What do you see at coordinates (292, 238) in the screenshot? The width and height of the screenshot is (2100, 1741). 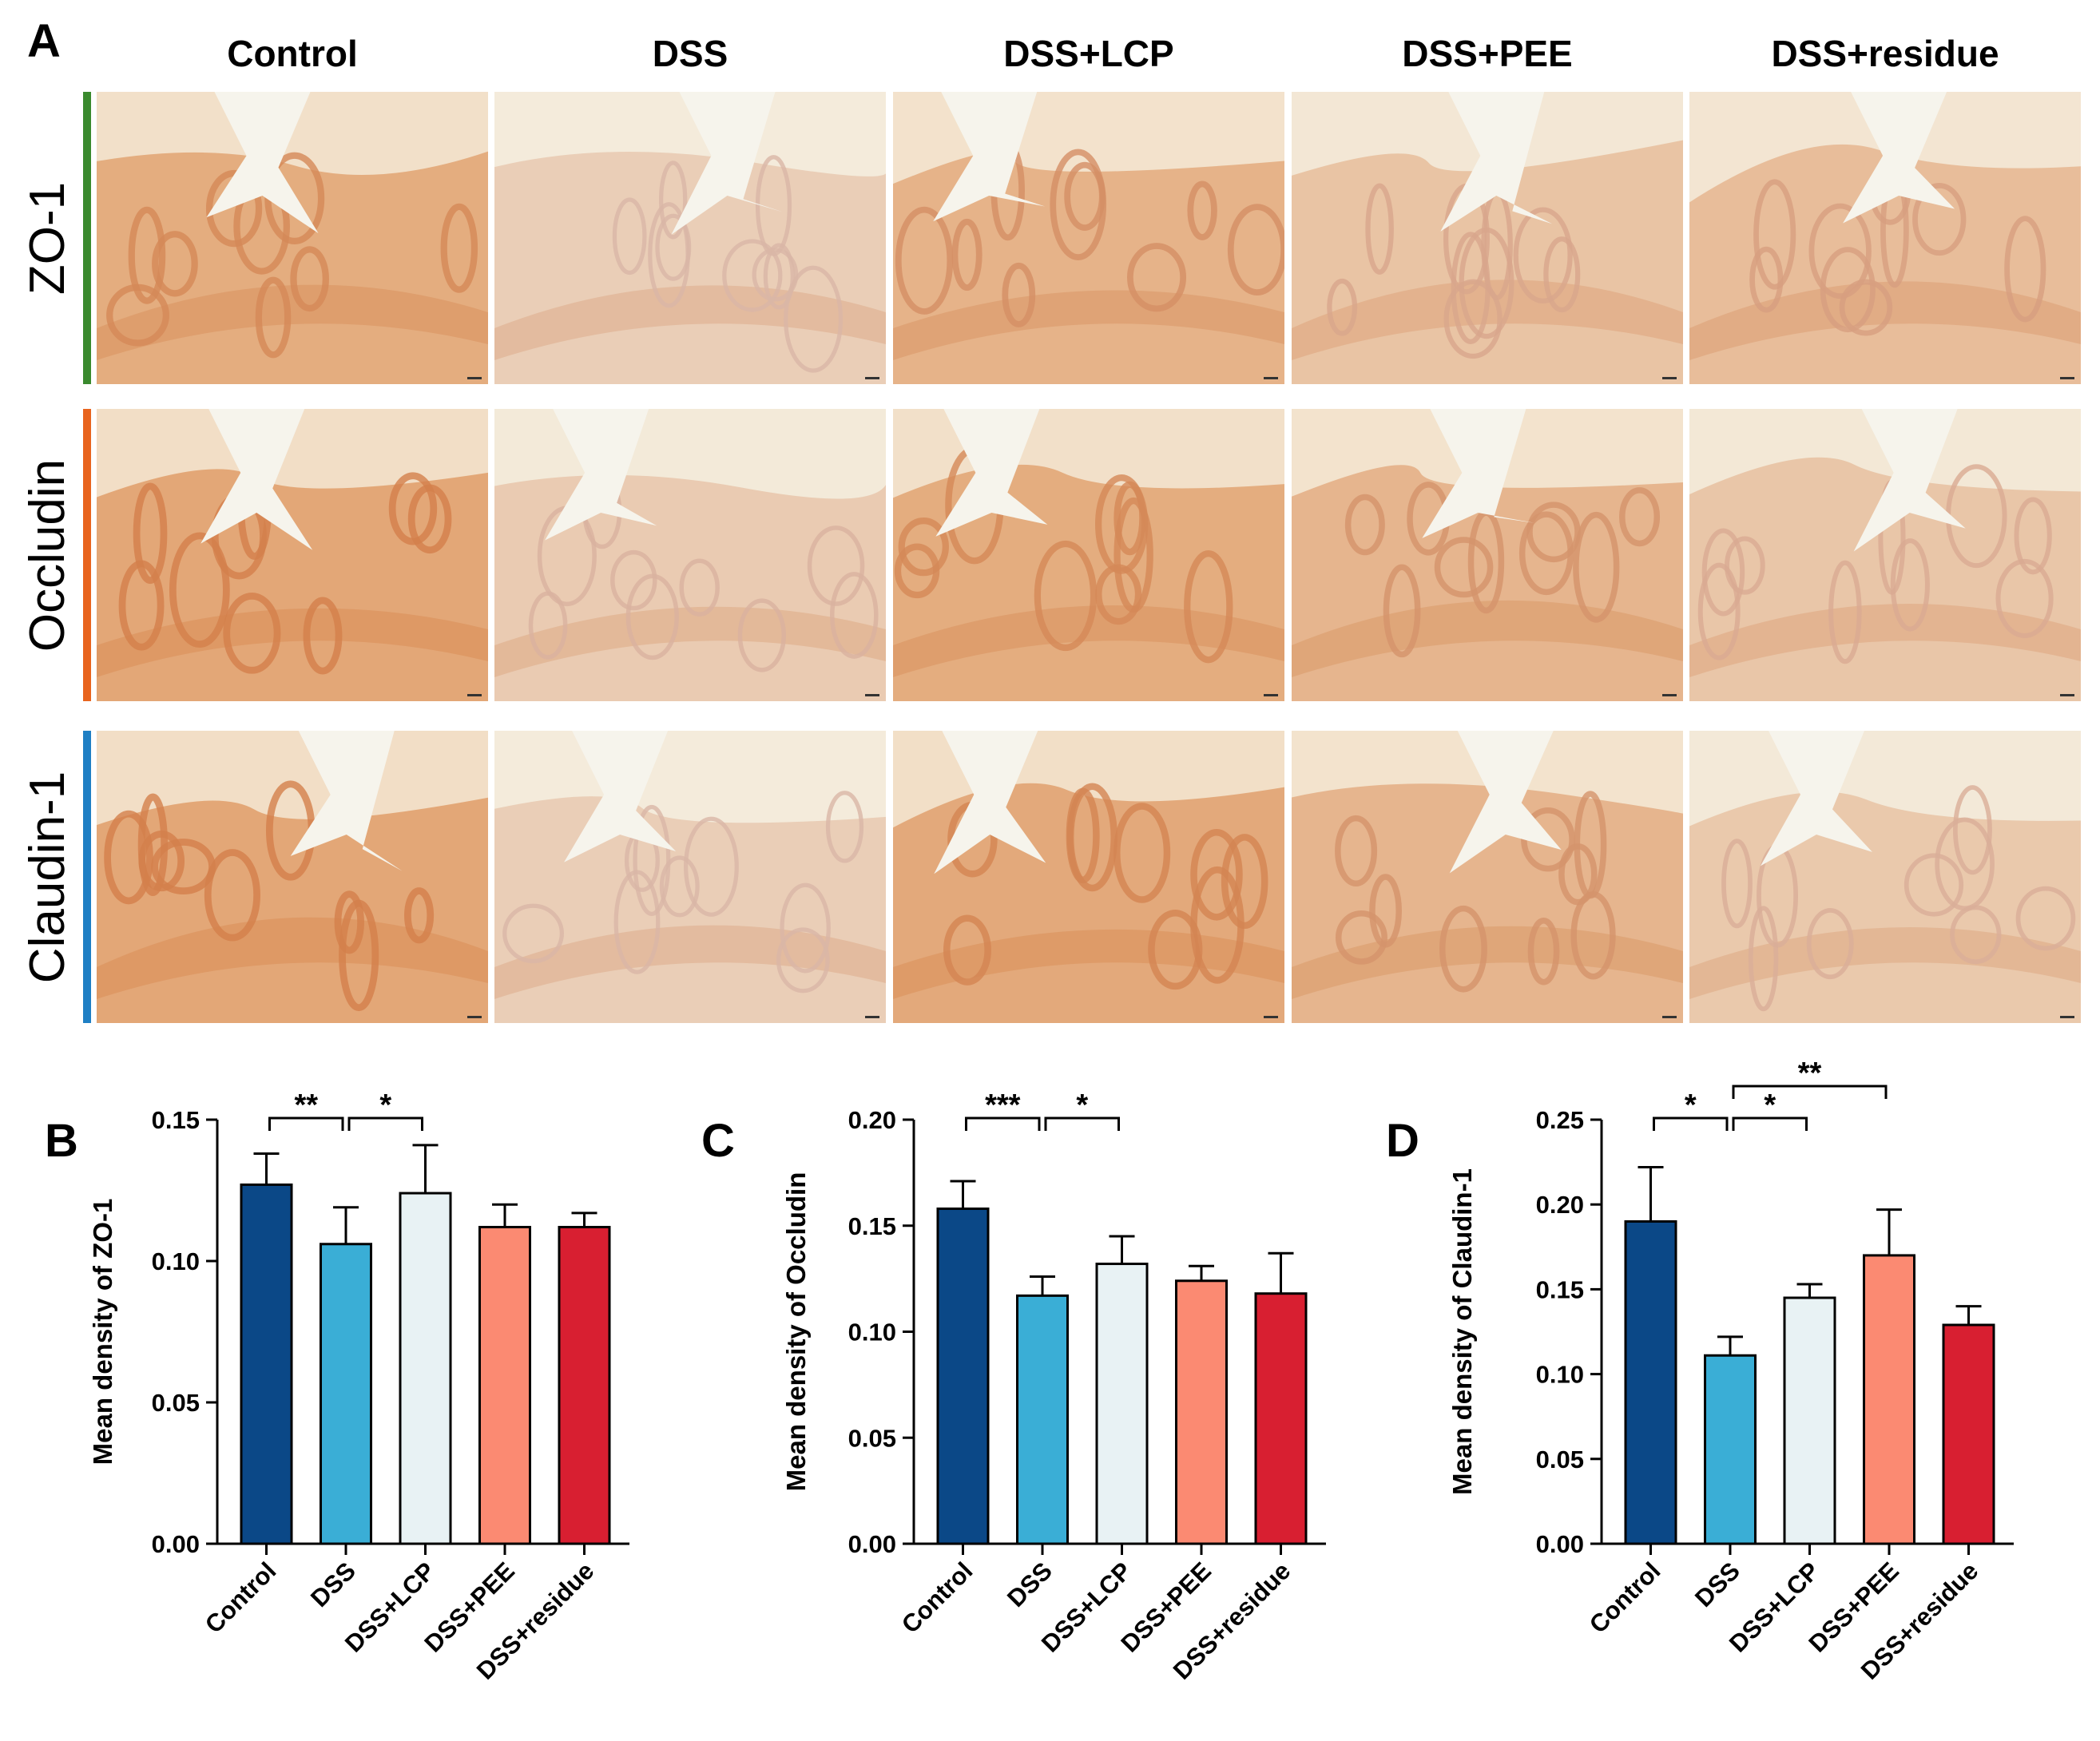 I see `micrograph-zo-1-control` at bounding box center [292, 238].